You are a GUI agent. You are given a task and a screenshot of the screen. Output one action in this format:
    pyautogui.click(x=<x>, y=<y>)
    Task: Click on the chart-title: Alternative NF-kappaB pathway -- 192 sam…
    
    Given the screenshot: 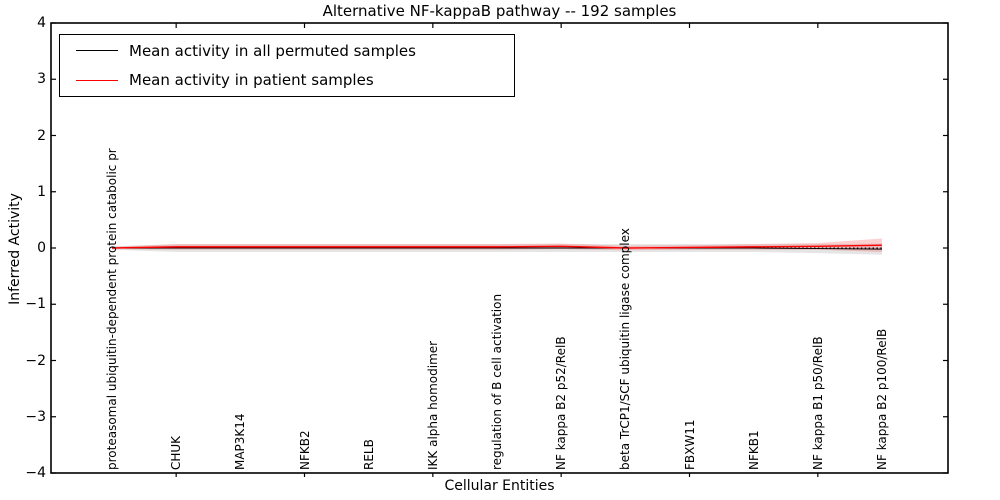 What is the action you would take?
    pyautogui.click(x=499, y=11)
    